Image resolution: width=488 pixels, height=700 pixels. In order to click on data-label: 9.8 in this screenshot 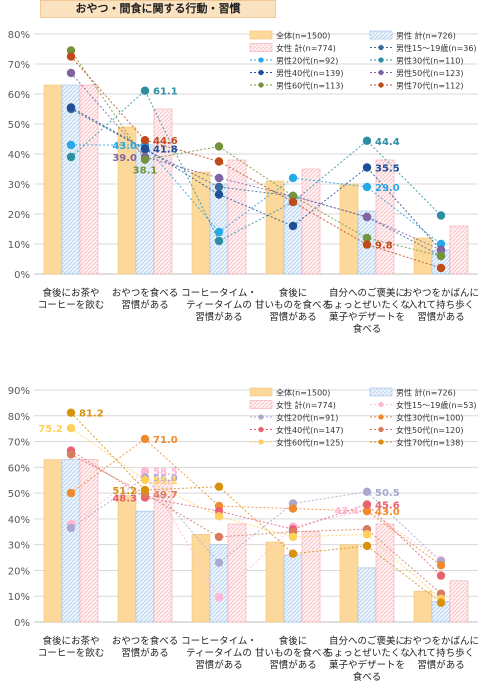, I will do `click(384, 246)`.